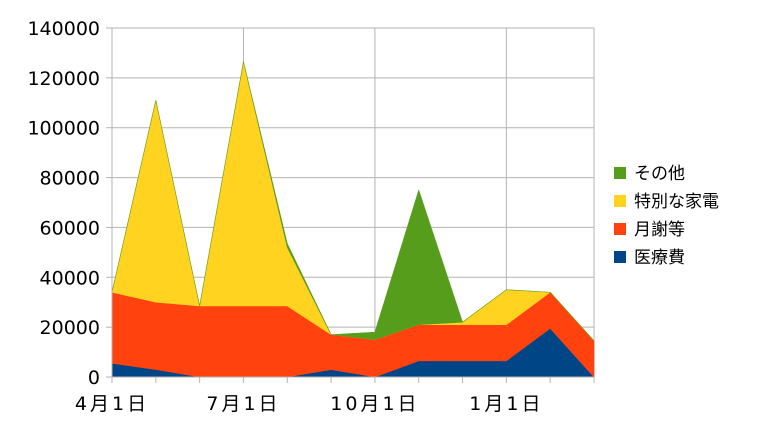 The width and height of the screenshot is (768, 432). I want to click on legend-label-1: 特別な家電, so click(676, 202).